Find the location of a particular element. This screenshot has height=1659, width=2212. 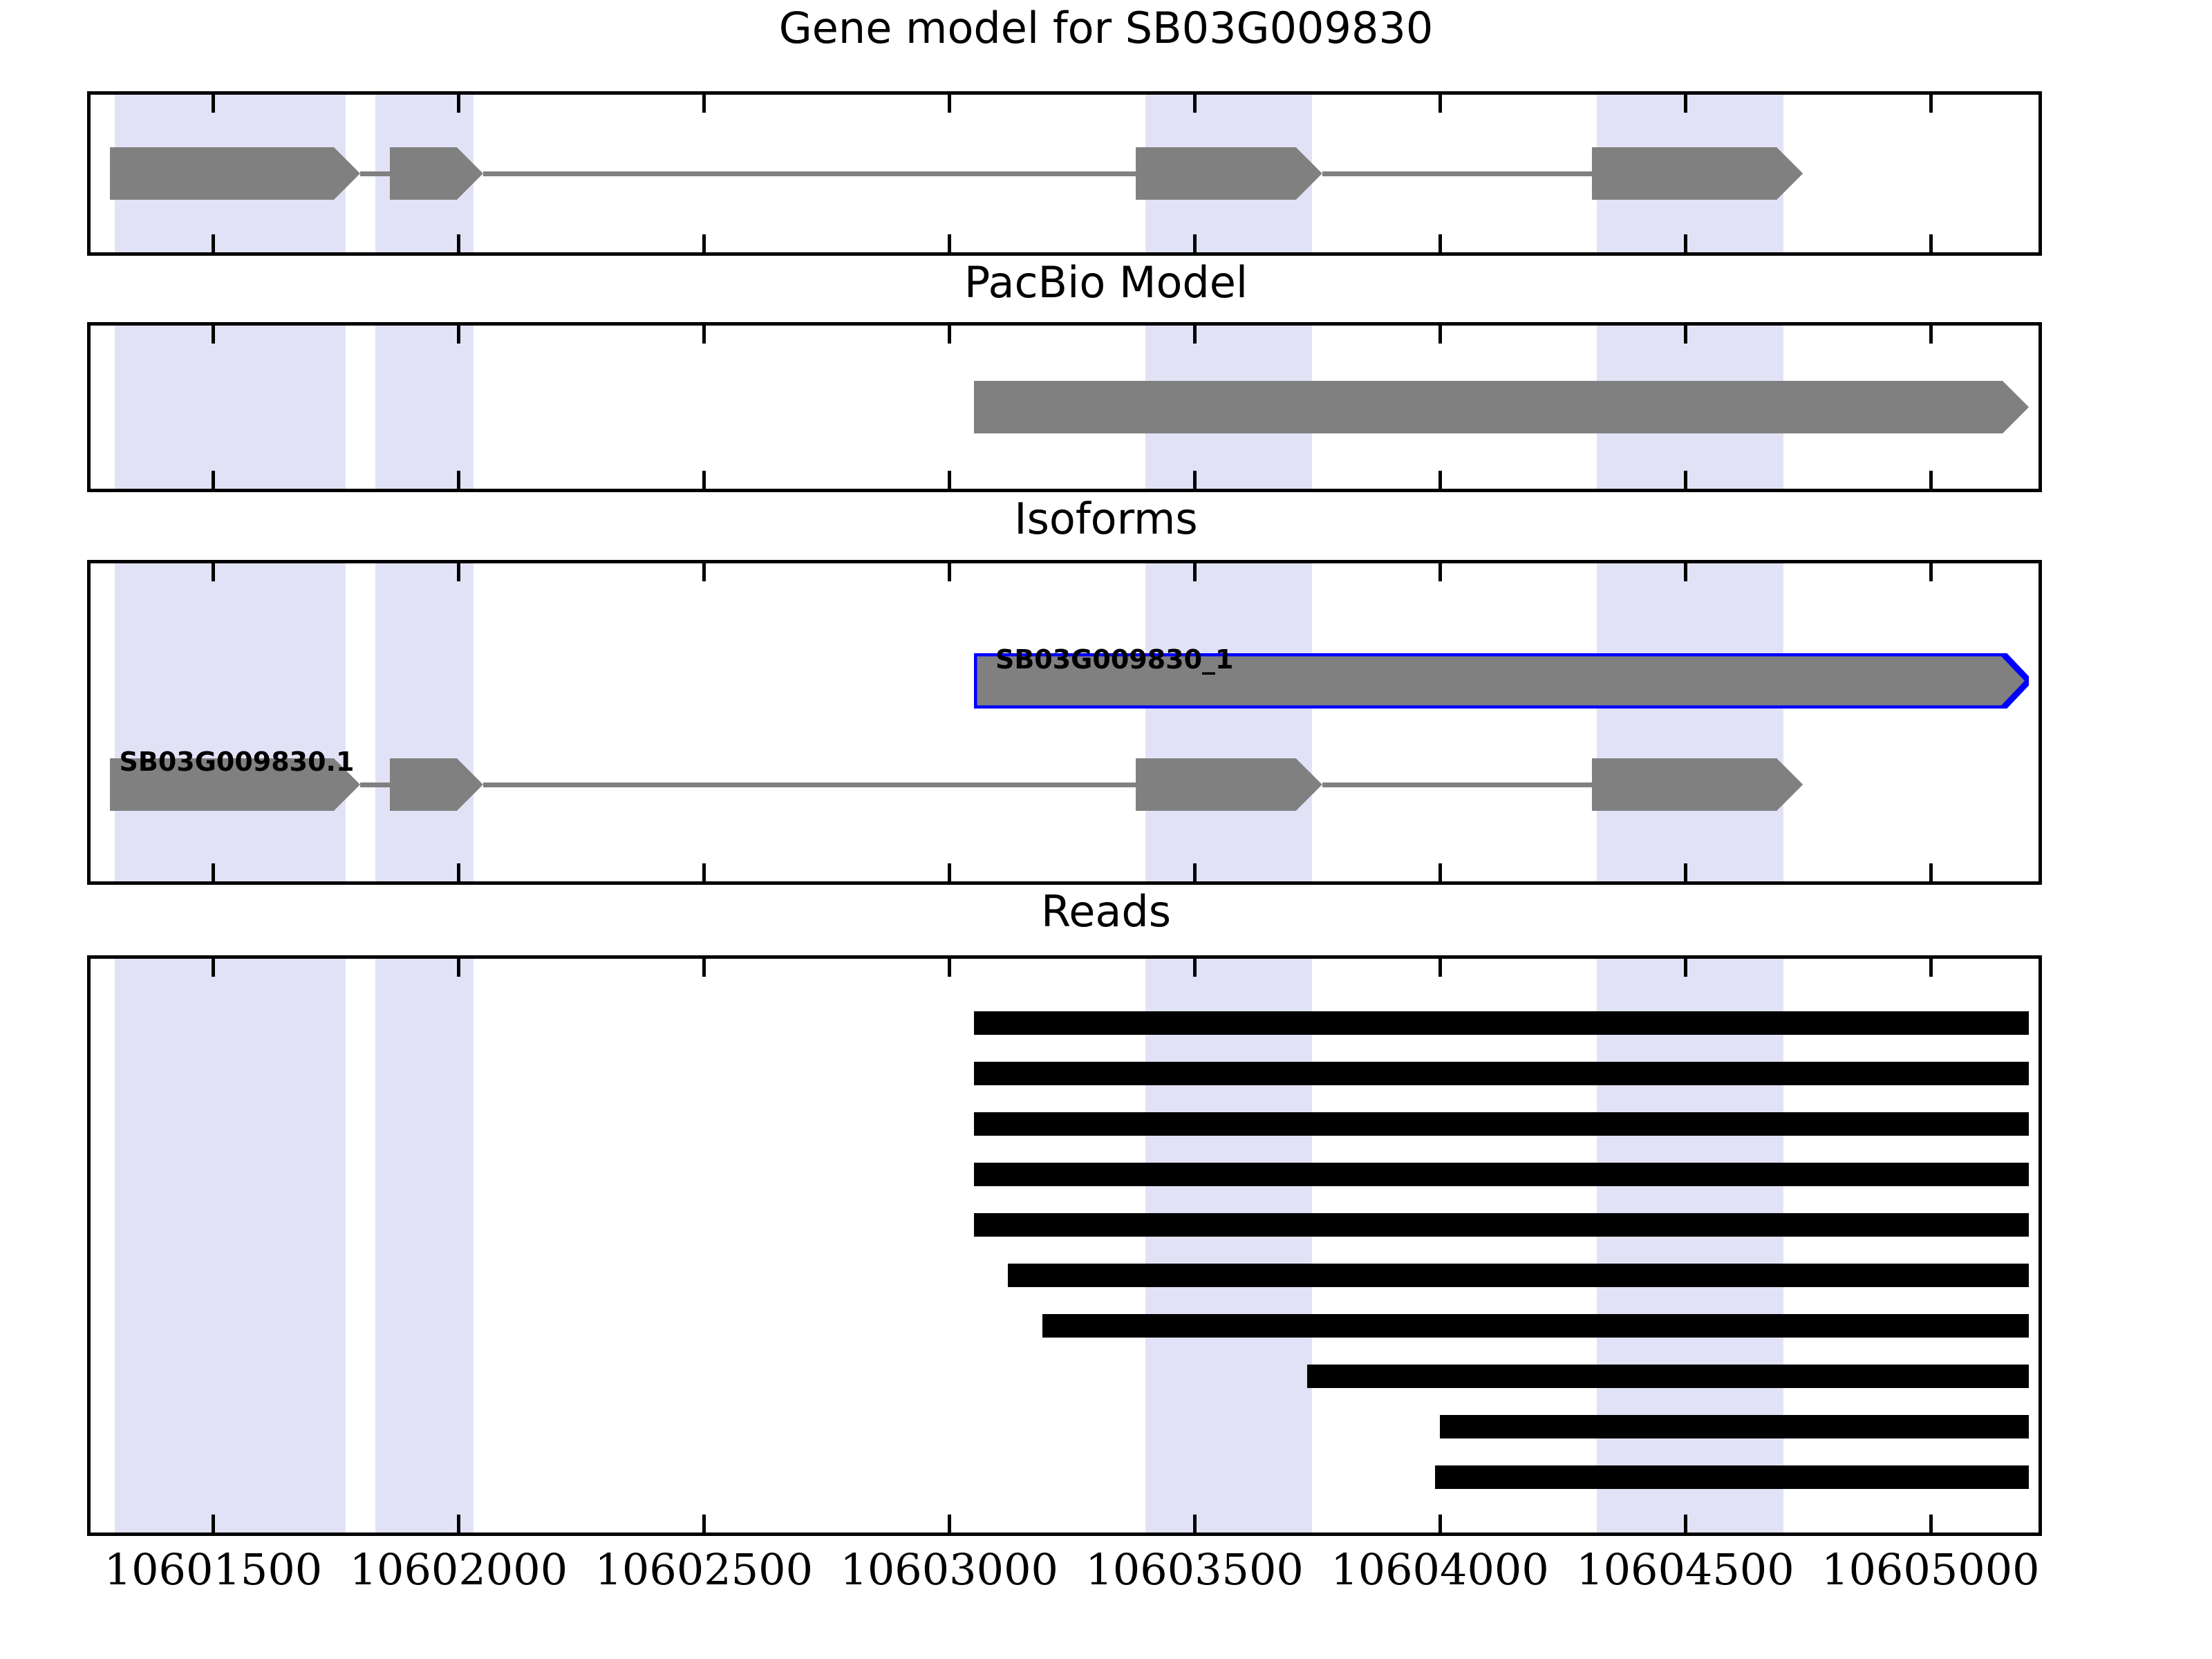

panel-pacbio-model is located at coordinates (1064, 407).